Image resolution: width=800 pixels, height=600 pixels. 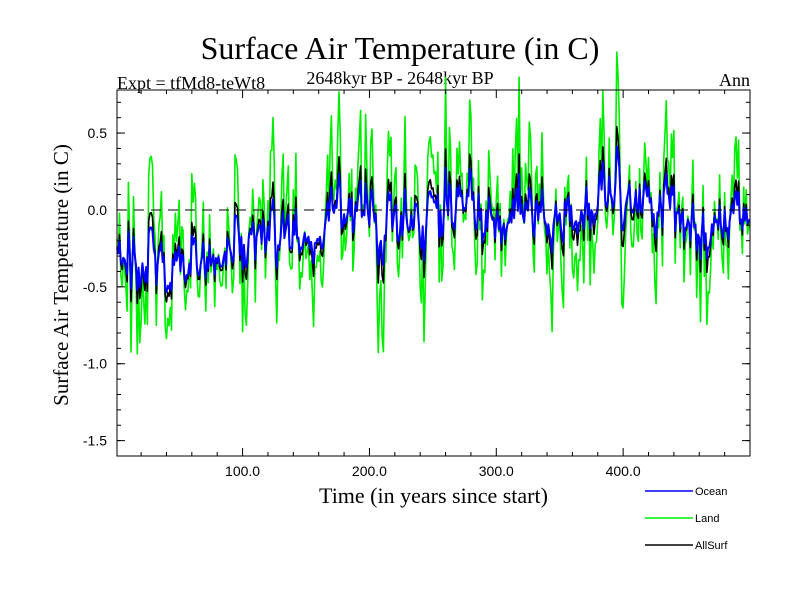 What do you see at coordinates (98, 210) in the screenshot?
I see `y-tick-label: 0.0` at bounding box center [98, 210].